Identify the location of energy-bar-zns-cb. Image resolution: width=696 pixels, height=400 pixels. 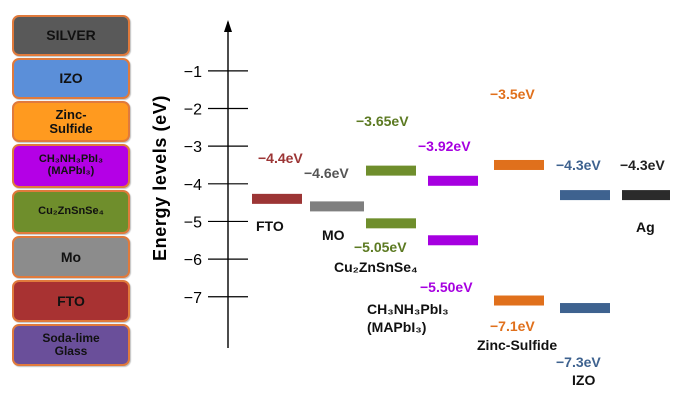
(519, 164).